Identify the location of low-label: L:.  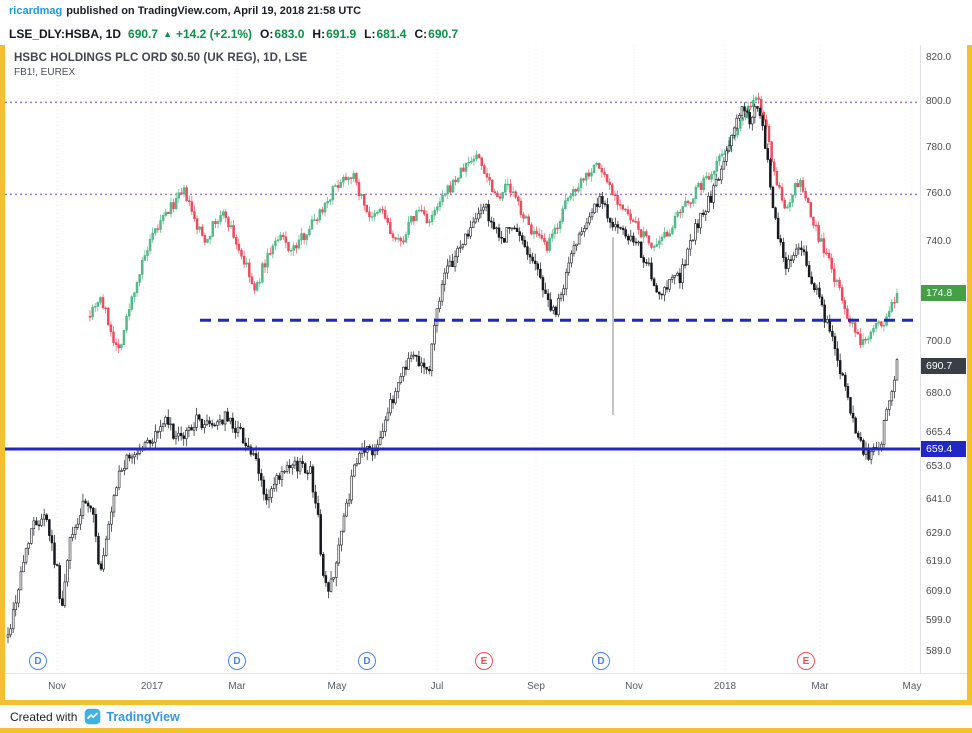
(370, 33).